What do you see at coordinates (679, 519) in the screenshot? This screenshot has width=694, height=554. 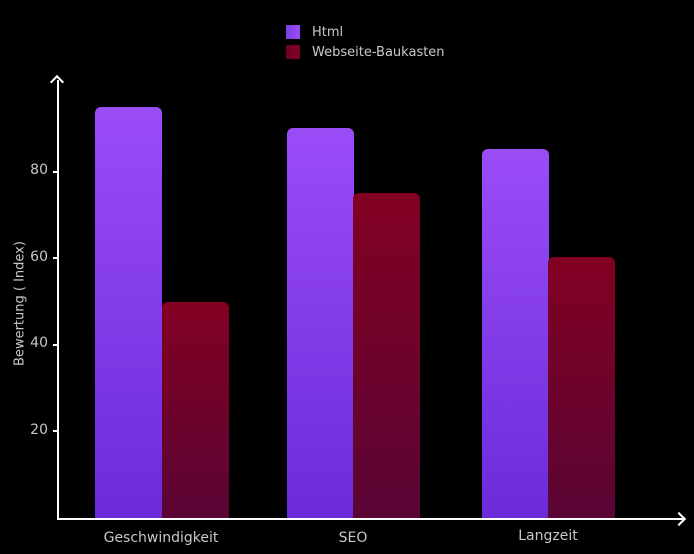 I see `x-axis-arrow-icon` at bounding box center [679, 519].